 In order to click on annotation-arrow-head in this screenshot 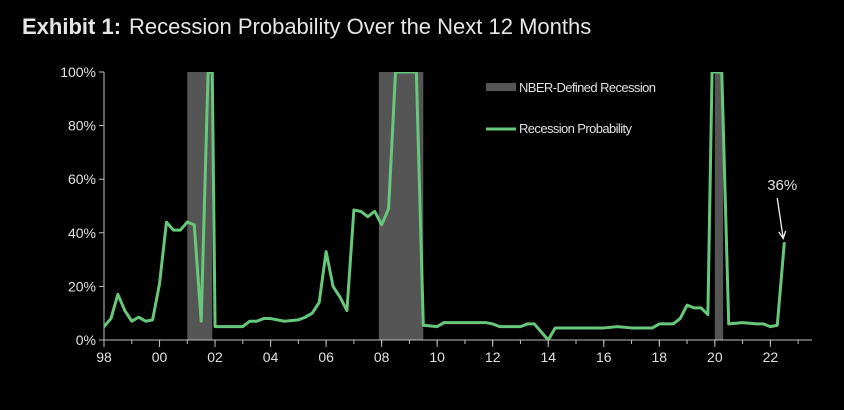, I will do `click(782, 235)`.